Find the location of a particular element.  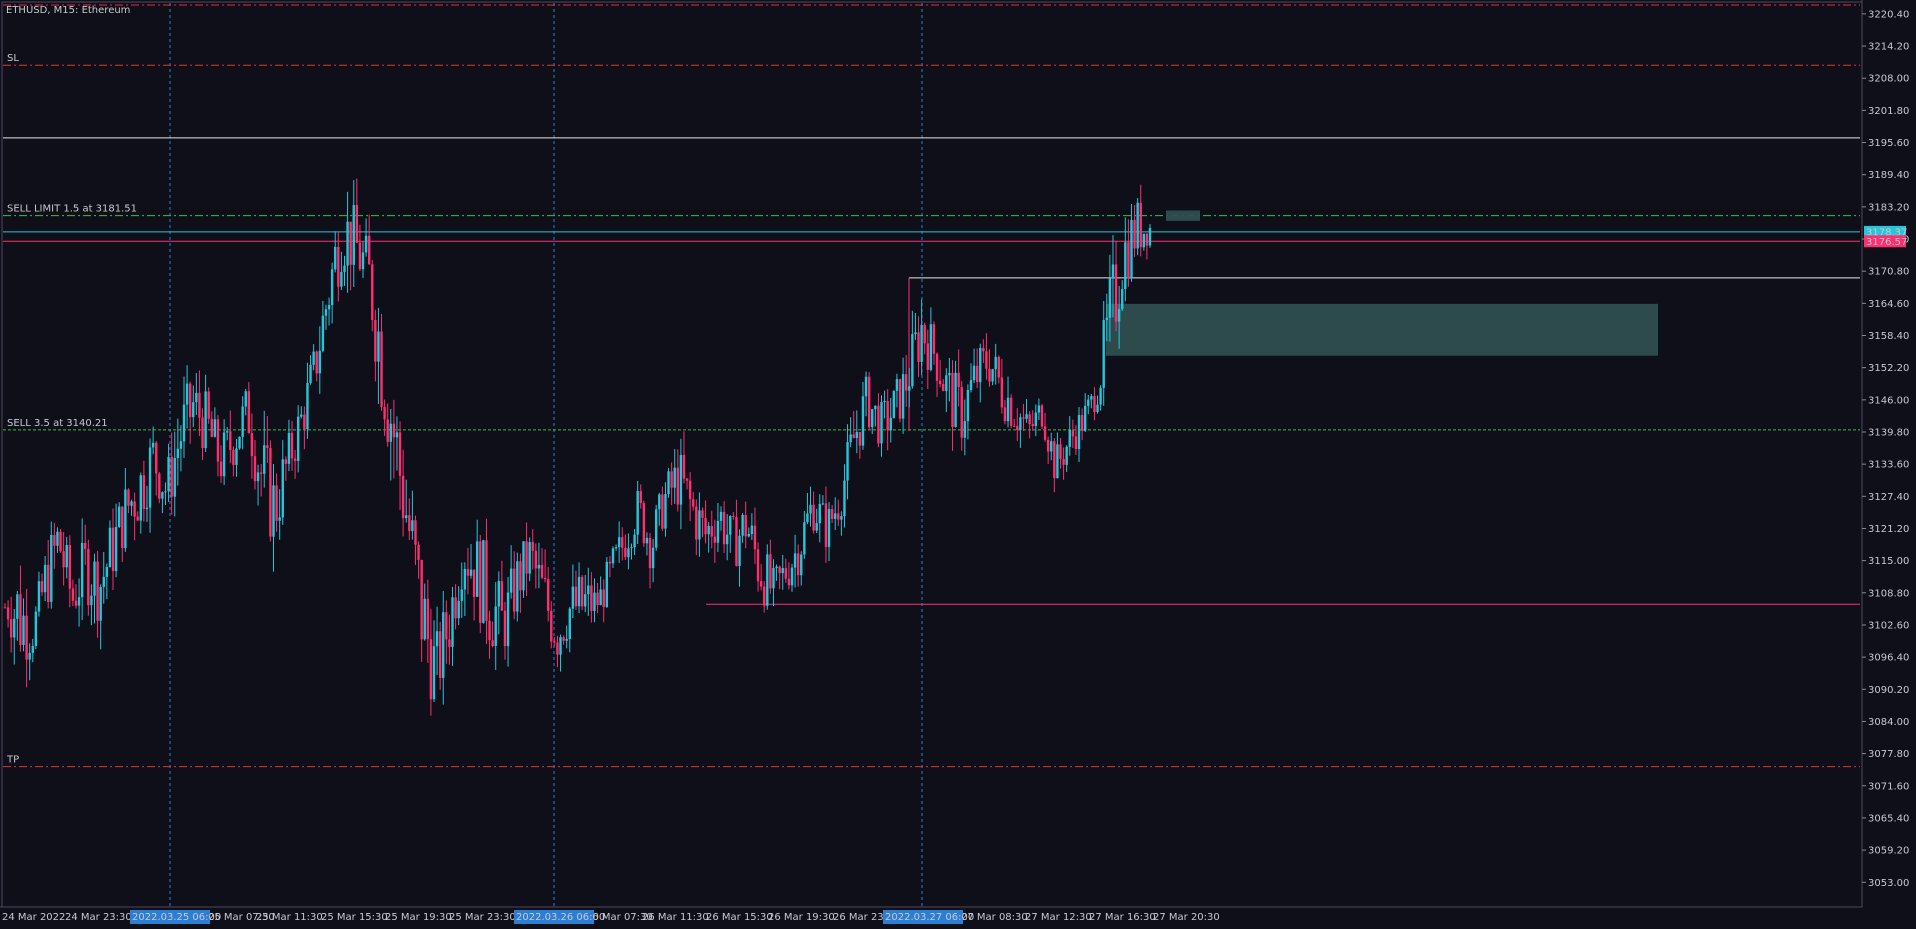

y-tick-label: 3102.60 is located at coordinates (1888, 625).